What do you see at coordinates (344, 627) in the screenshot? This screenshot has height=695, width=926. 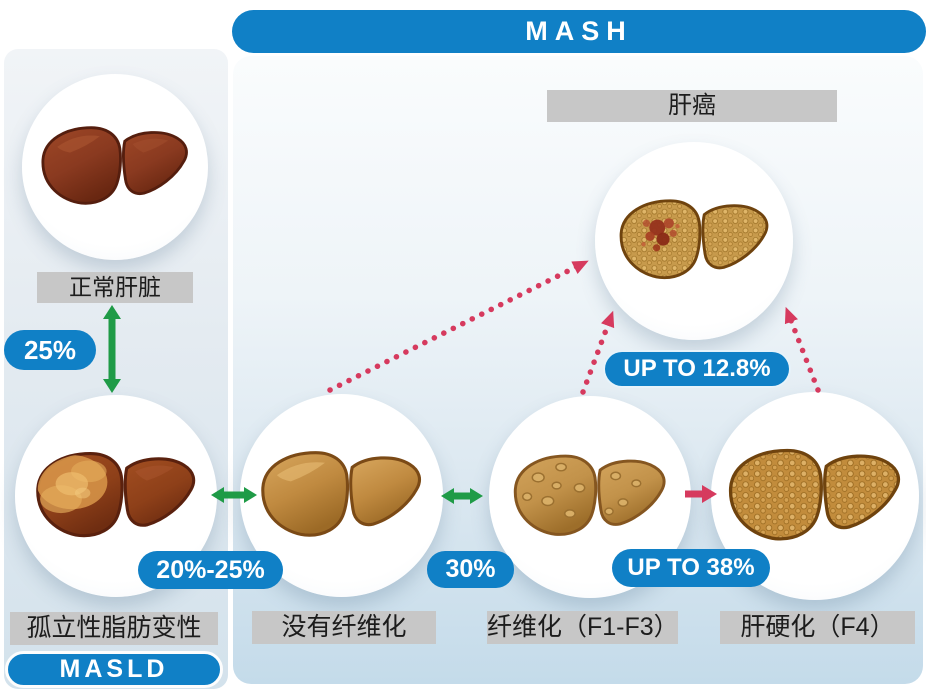 I see `no-fibrosis-label: 没有纤维化` at bounding box center [344, 627].